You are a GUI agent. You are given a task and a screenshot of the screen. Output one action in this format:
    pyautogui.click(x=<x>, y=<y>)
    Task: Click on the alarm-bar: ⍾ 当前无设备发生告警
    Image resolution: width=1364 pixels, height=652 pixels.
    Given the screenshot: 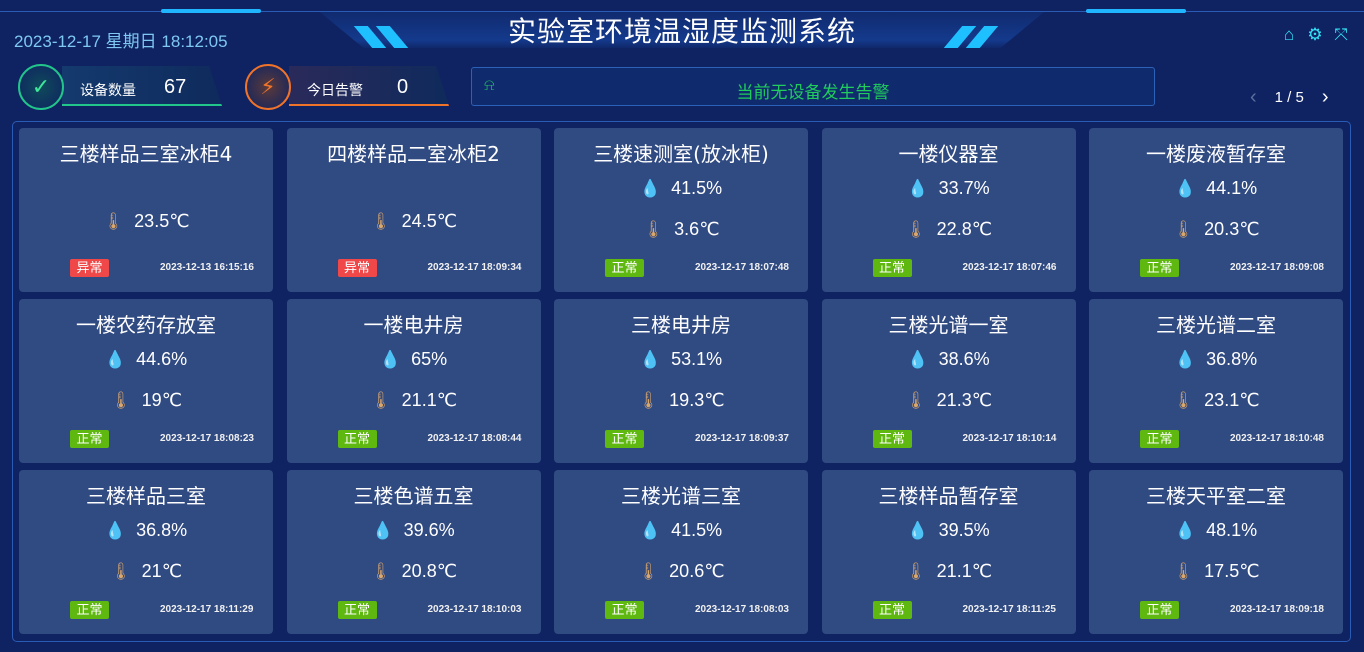 What is the action you would take?
    pyautogui.click(x=813, y=86)
    